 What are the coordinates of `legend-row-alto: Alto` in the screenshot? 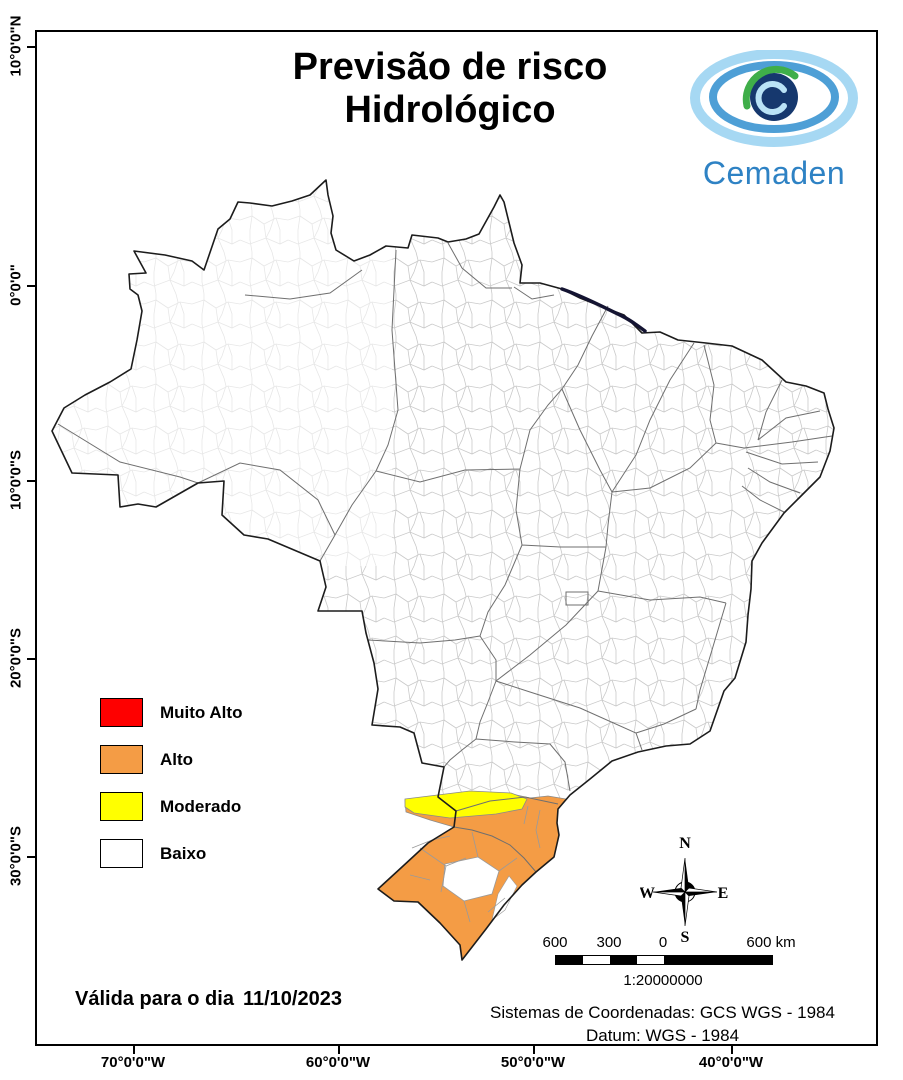 It's located at (171, 759).